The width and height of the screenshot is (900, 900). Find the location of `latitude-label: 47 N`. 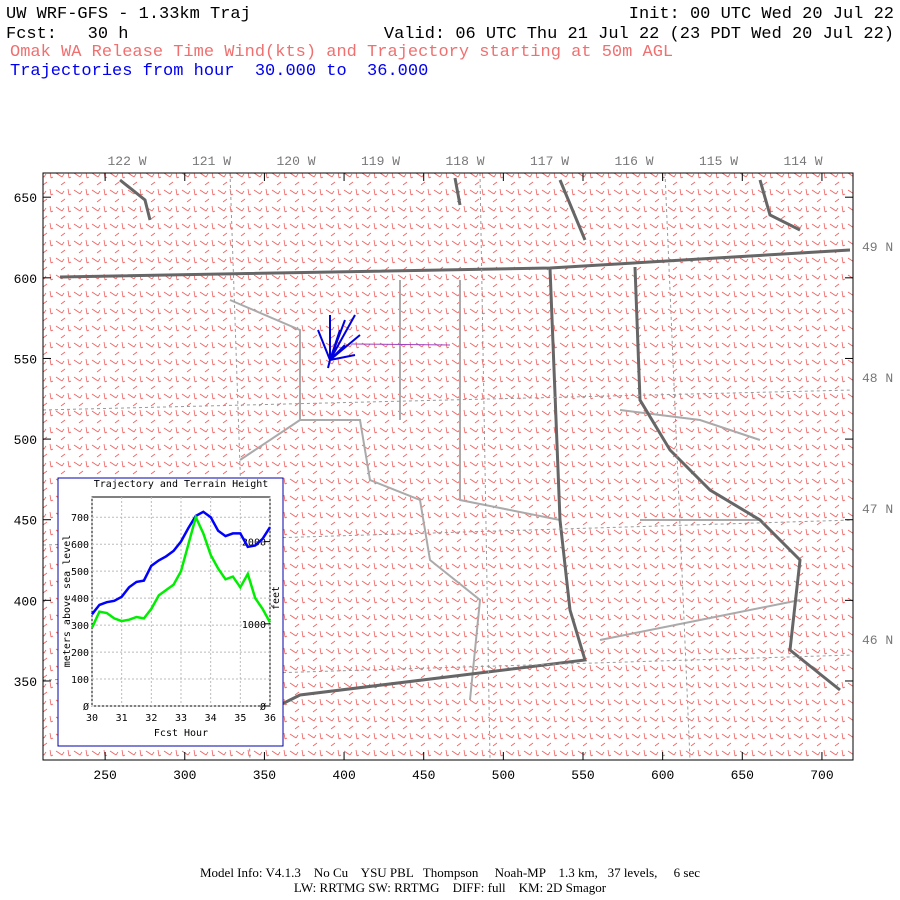

latitude-label: 47 N is located at coordinates (877, 509).